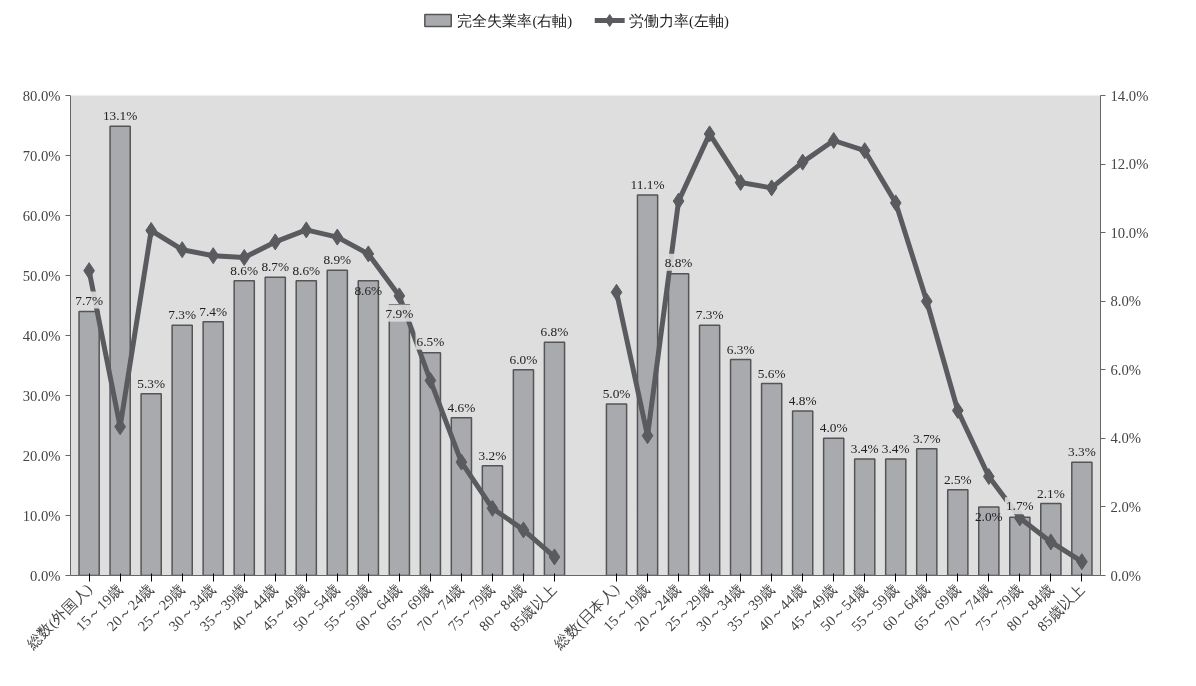 This screenshot has width=1196, height=686. What do you see at coordinates (1082, 452) in the screenshot?
I see `data-label: 3.3%` at bounding box center [1082, 452].